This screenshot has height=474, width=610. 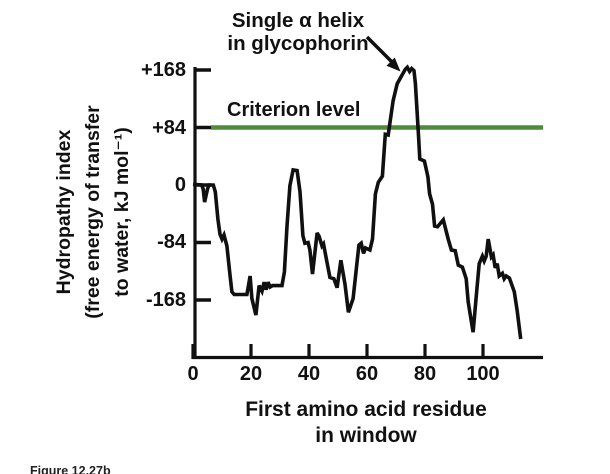 I want to click on y-tick-label: +168, so click(x=163, y=70).